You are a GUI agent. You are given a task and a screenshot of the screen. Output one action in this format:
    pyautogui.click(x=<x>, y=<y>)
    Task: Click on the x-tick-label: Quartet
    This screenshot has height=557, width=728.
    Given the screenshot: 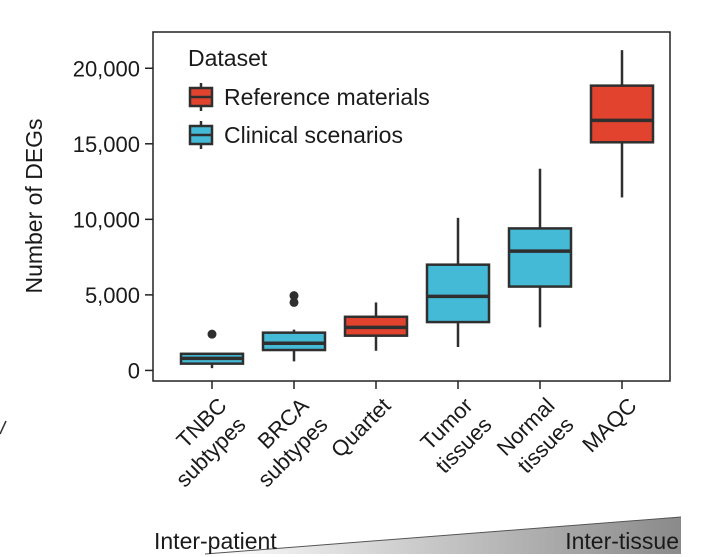 What is the action you would take?
    pyautogui.click(x=361, y=428)
    